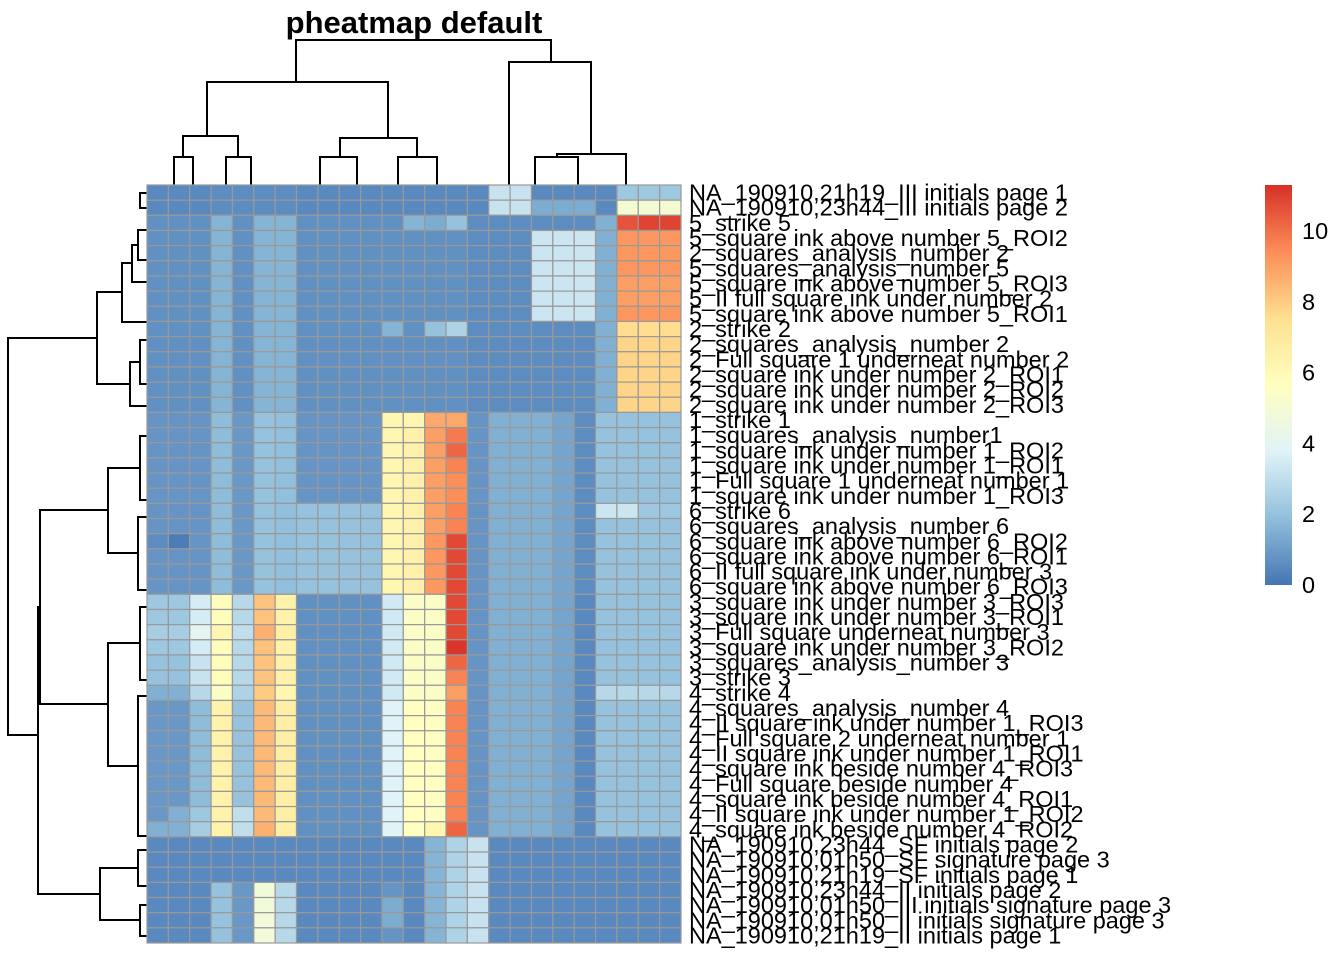 The image size is (1344, 960). I want to click on row-label: NA_190910,23h44_III initials page 2, so click(878, 208).